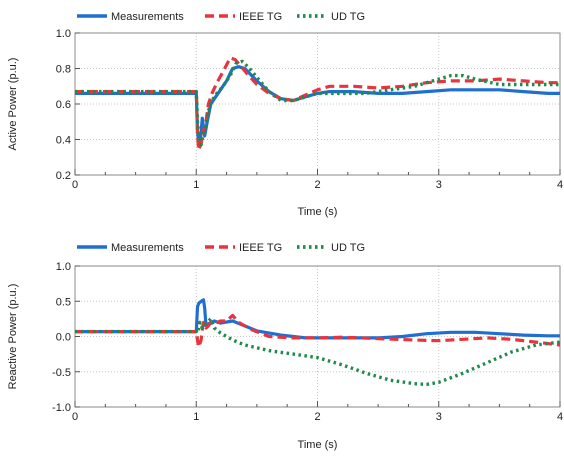  What do you see at coordinates (13, 104) in the screenshot?
I see `y-axis-label: Active Power (p.u.)` at bounding box center [13, 104].